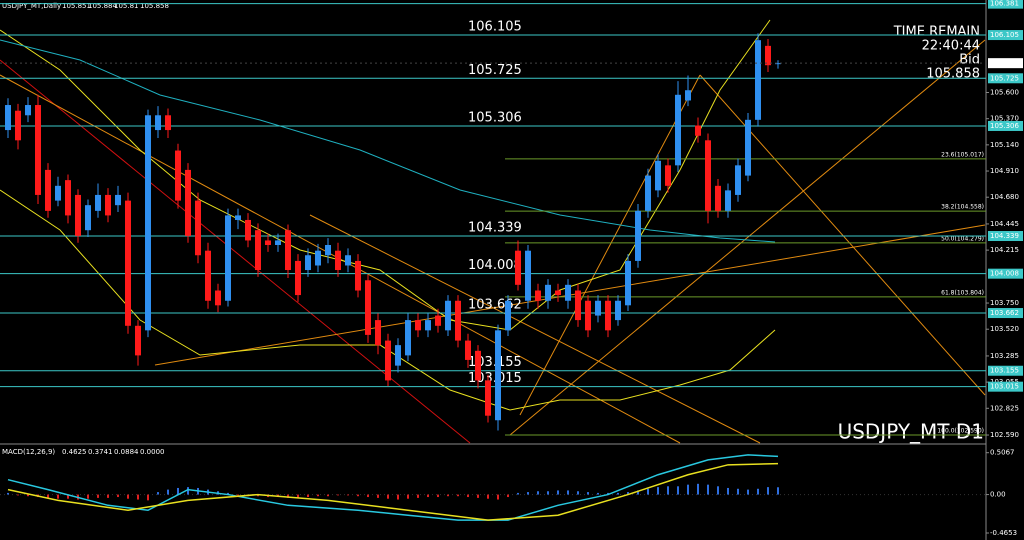  What do you see at coordinates (1004, 435) in the screenshot?
I see `y-tick-label: 102.590` at bounding box center [1004, 435].